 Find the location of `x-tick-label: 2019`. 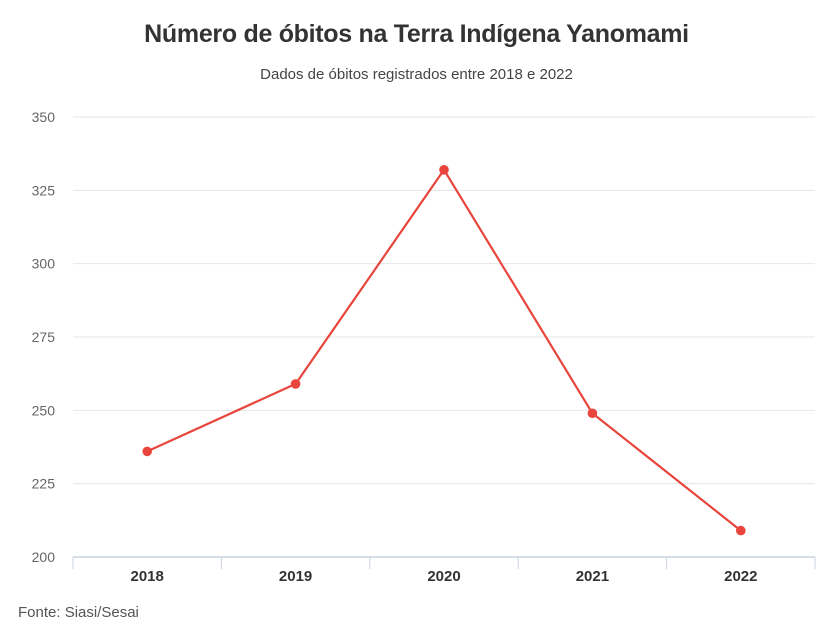

x-tick-label: 2019 is located at coordinates (295, 576).